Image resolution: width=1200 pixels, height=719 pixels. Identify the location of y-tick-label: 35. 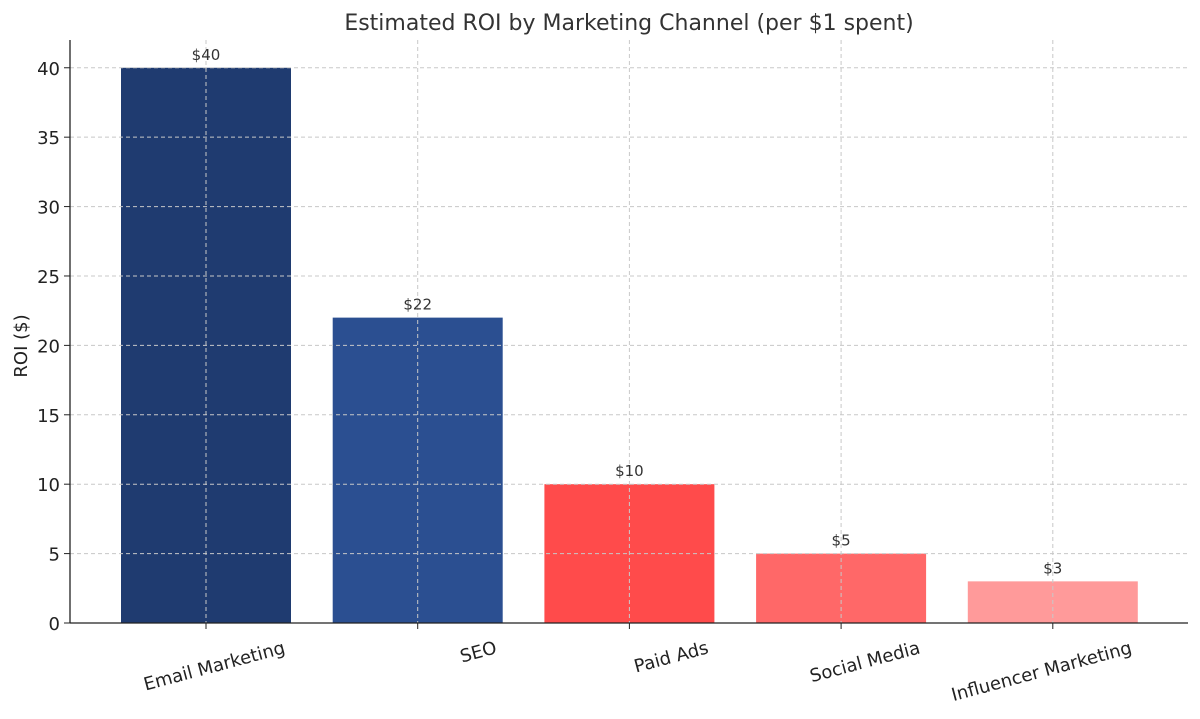
(48, 138).